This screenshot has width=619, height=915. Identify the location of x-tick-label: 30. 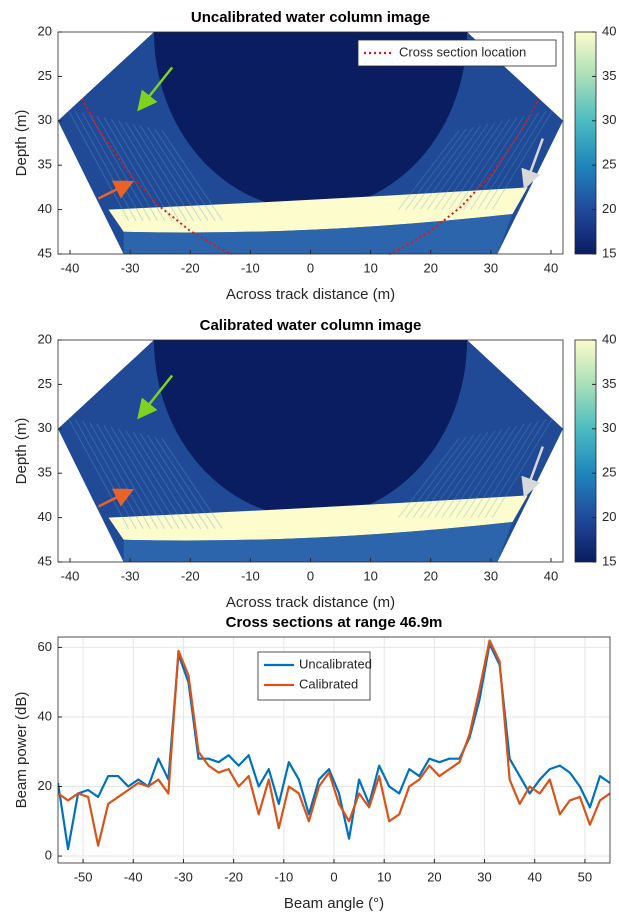
(491, 267).